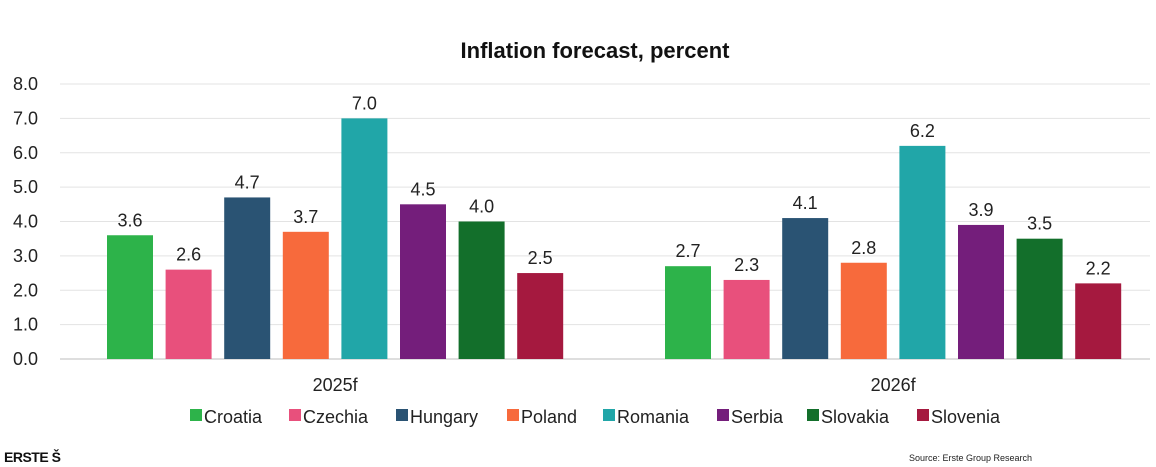 The image size is (1156, 467). I want to click on logo-text: ERSTE, so click(26, 457).